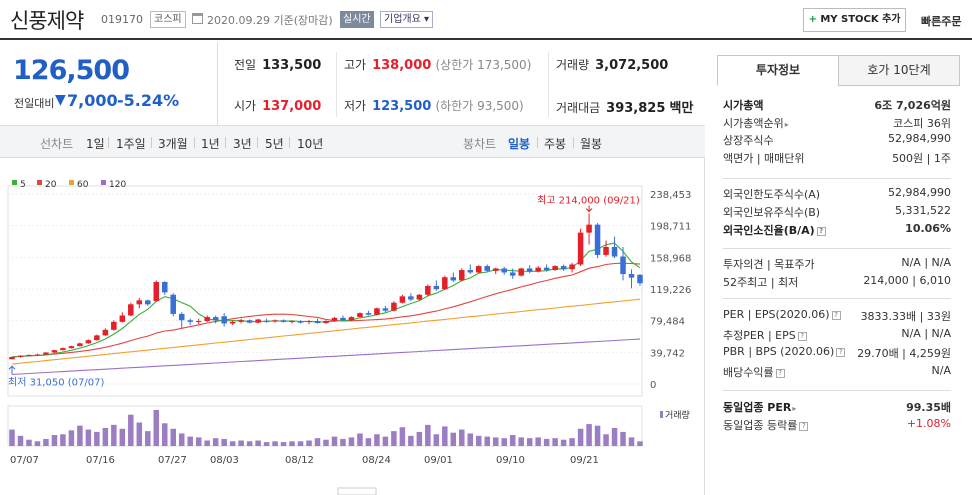  Describe the element at coordinates (765, 335) in the screenshot. I see `info-row-label: 추정PER | EPS?` at that location.